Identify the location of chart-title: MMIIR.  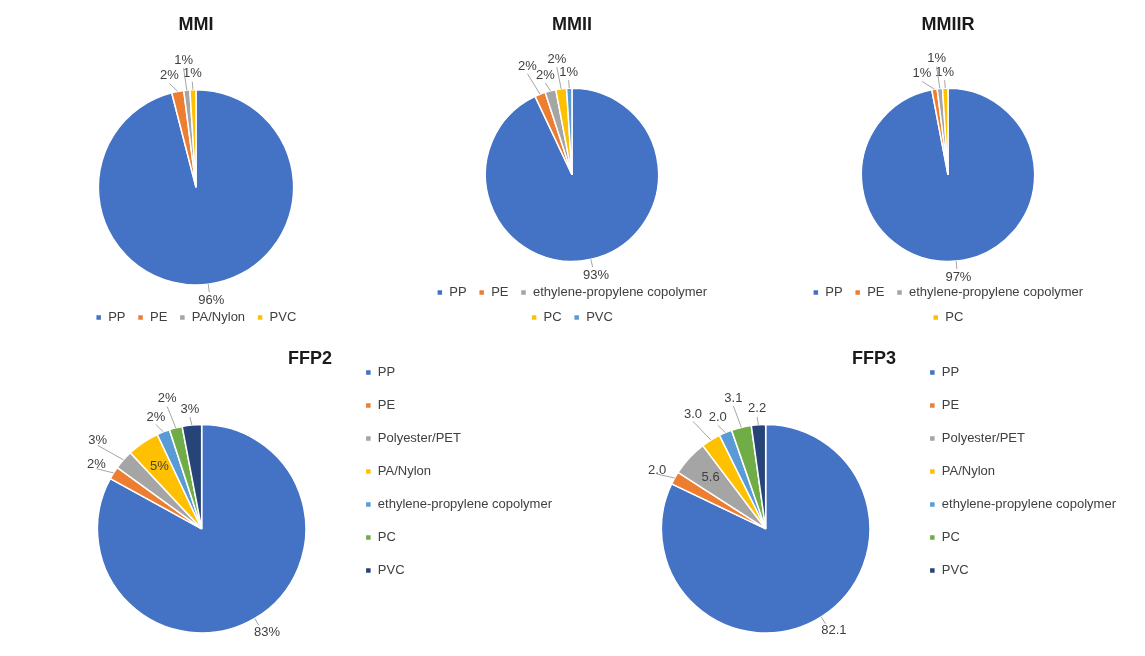
(948, 23).